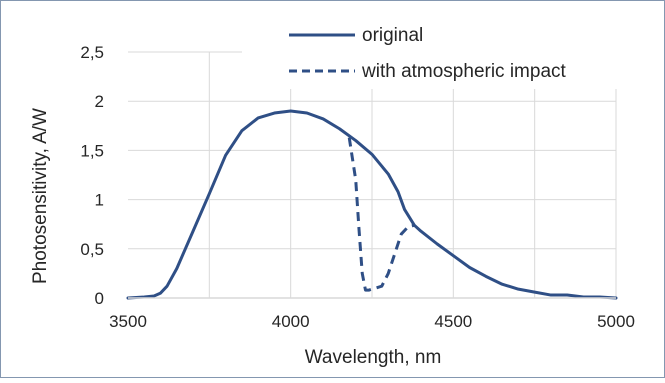 The image size is (665, 383). I want to click on legend-label-atmospheric: with atmospheric impact, so click(464, 71).